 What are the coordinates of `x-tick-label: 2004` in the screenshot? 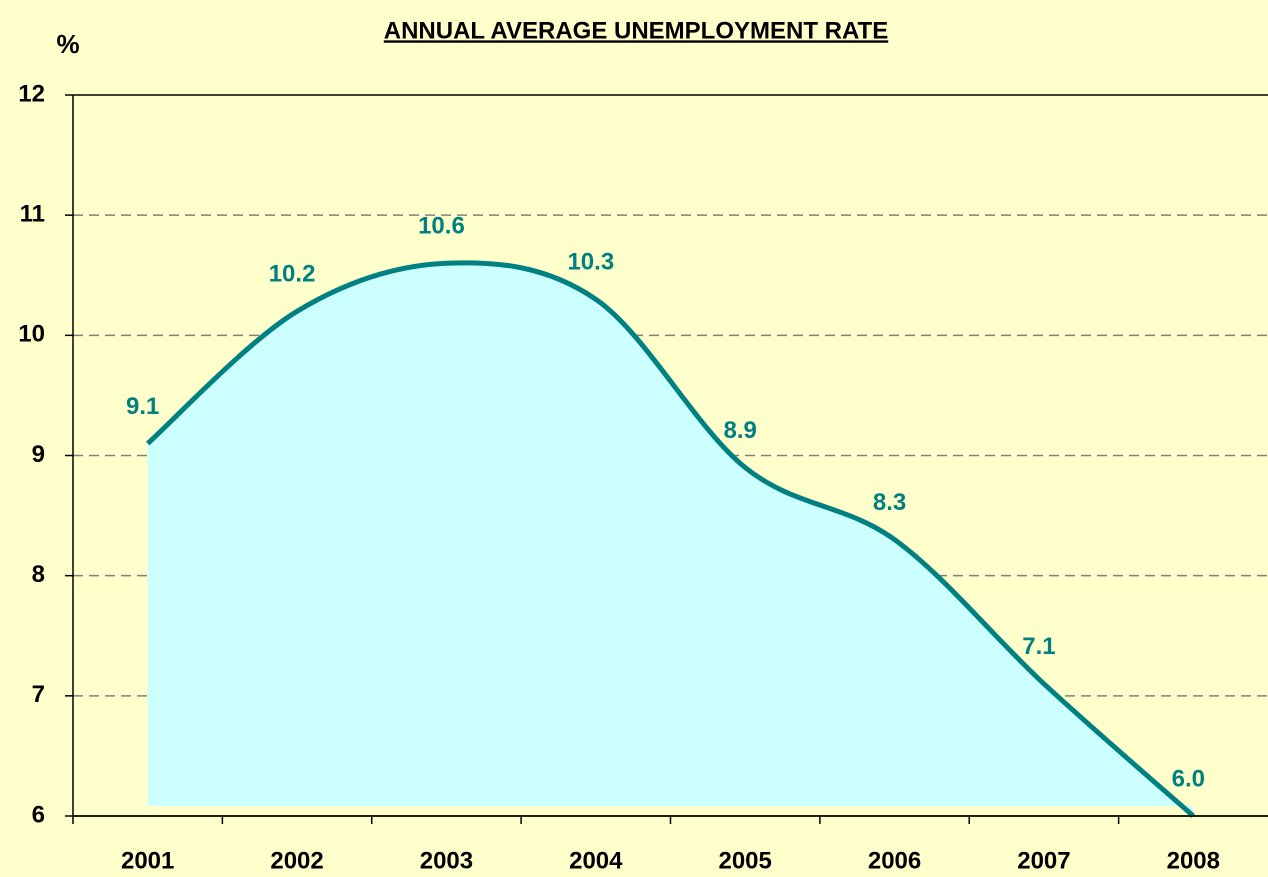 It's located at (596, 860).